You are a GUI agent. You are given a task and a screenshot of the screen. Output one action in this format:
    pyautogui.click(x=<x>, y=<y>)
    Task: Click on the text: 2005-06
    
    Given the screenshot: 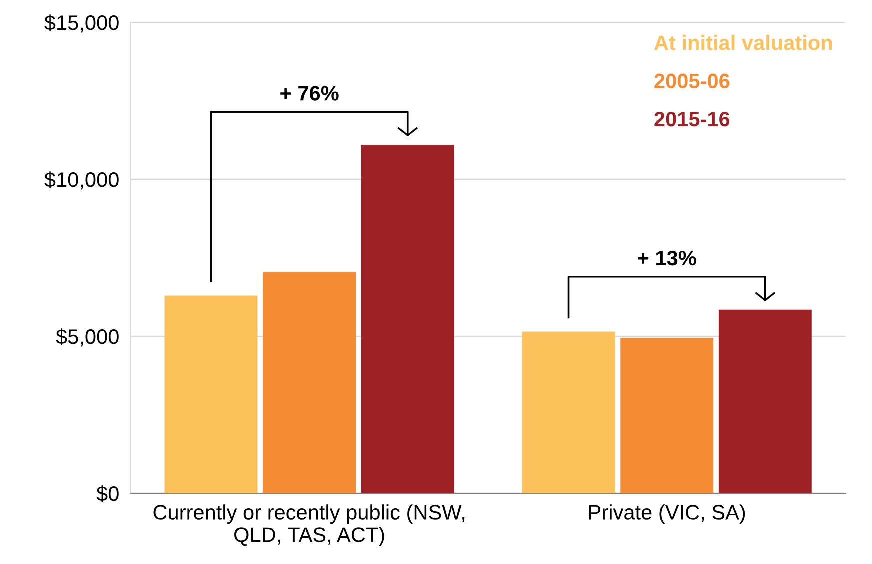 What is the action you would take?
    pyautogui.click(x=692, y=81)
    